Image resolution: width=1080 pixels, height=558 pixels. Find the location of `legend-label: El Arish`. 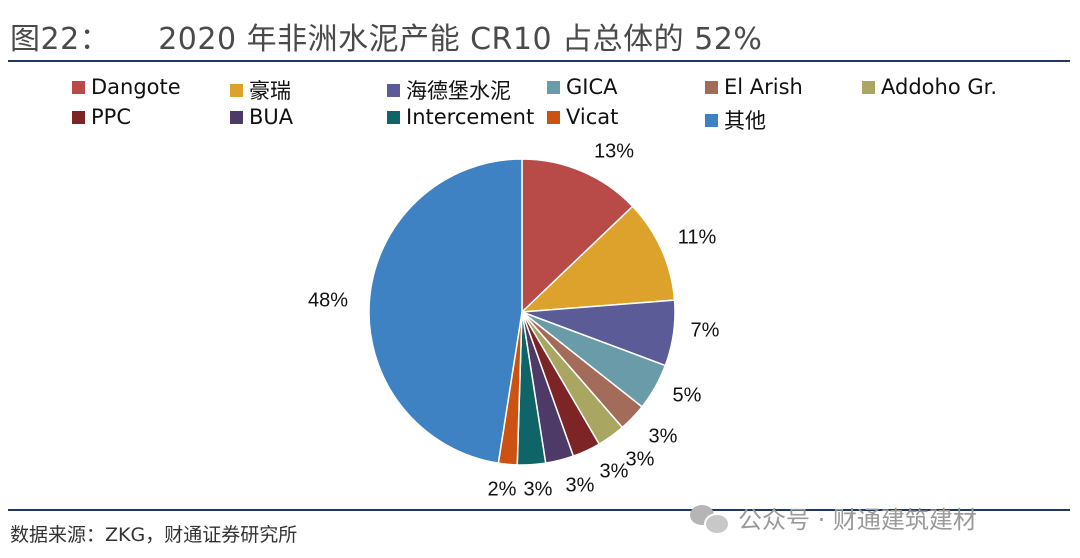

legend-label: El Arish is located at coordinates (763, 87).